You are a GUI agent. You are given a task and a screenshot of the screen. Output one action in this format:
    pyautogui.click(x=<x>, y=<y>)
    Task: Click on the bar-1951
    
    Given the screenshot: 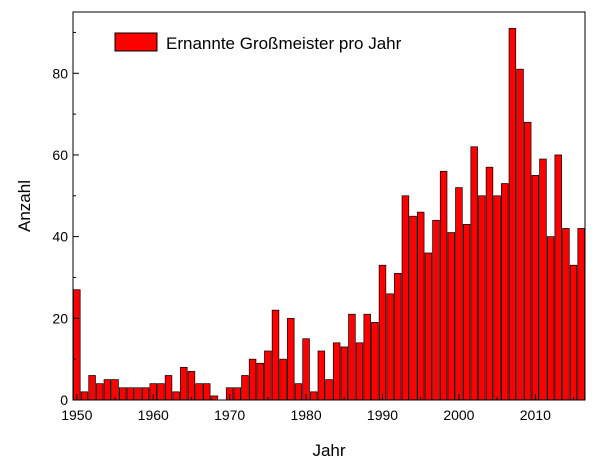 What is the action you would take?
    pyautogui.click(x=84, y=396)
    